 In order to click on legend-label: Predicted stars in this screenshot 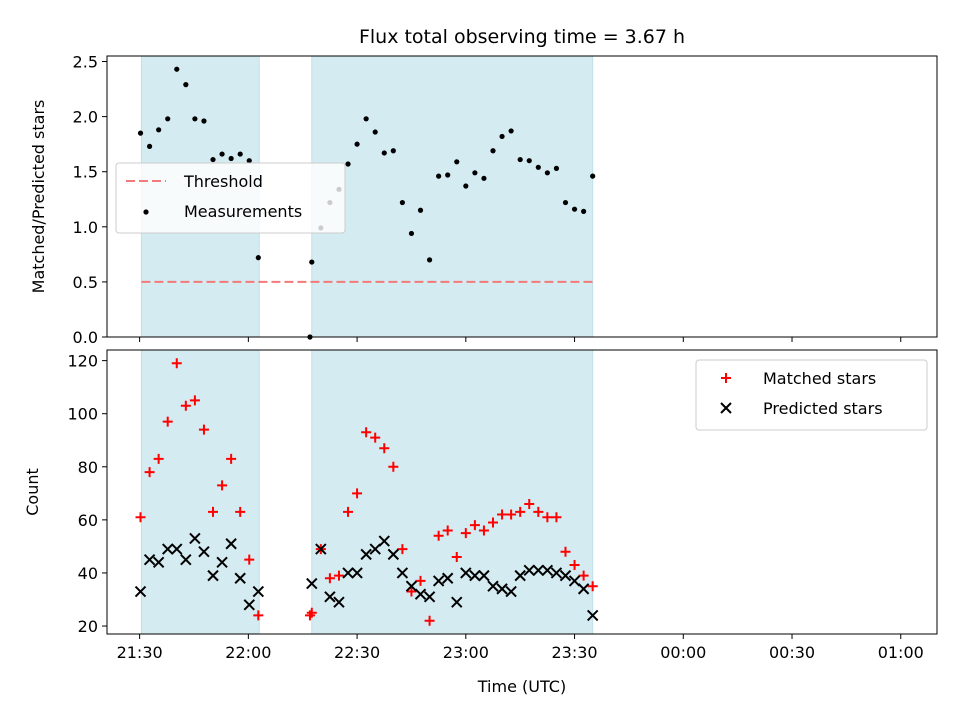, I will do `click(823, 408)`.